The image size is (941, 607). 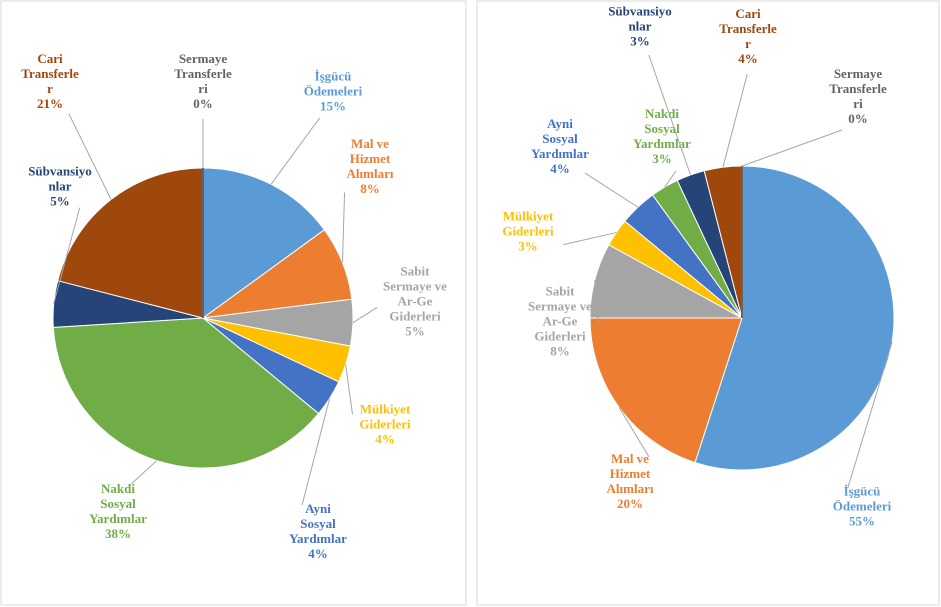 What do you see at coordinates (862, 521) in the screenshot?
I see `value-label: 55%` at bounding box center [862, 521].